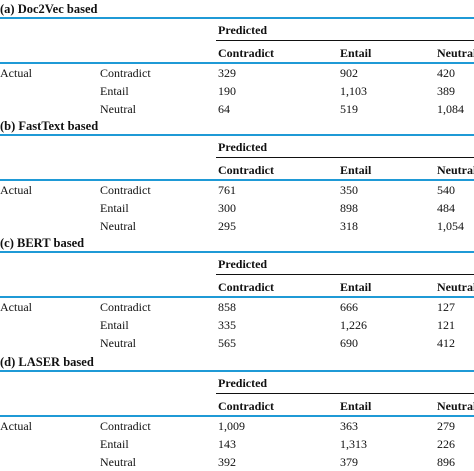  What do you see at coordinates (349, 73) in the screenshot?
I see `table-cell: 902` at bounding box center [349, 73].